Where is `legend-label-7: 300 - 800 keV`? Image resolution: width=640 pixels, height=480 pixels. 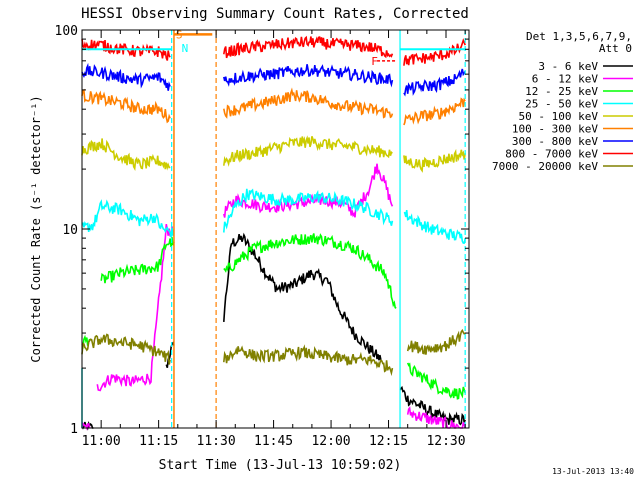 legend-label-7: 300 - 800 keV is located at coordinates (555, 141).